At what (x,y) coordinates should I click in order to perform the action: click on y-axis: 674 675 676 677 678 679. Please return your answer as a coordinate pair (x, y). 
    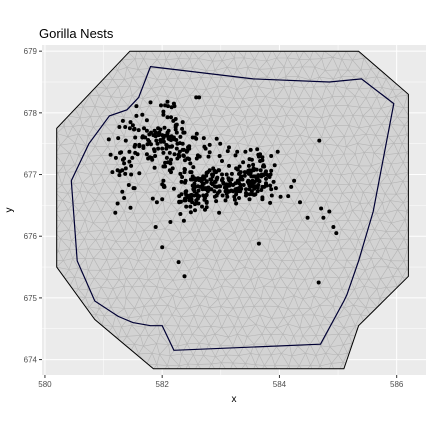
    Looking at the image, I should click on (33, 206).